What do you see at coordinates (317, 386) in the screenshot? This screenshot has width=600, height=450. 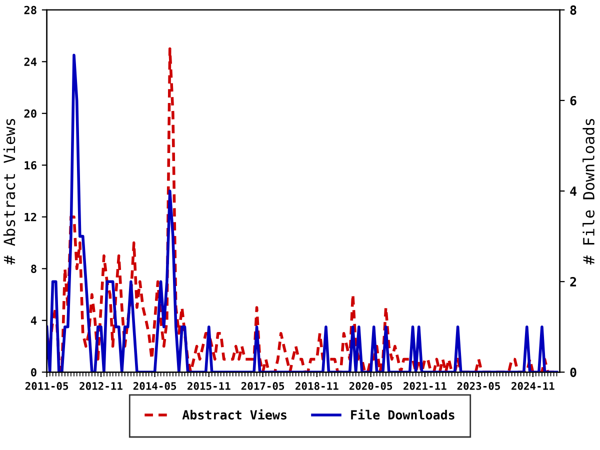 I see `x-tick-label: 2018-11` at bounding box center [317, 386].